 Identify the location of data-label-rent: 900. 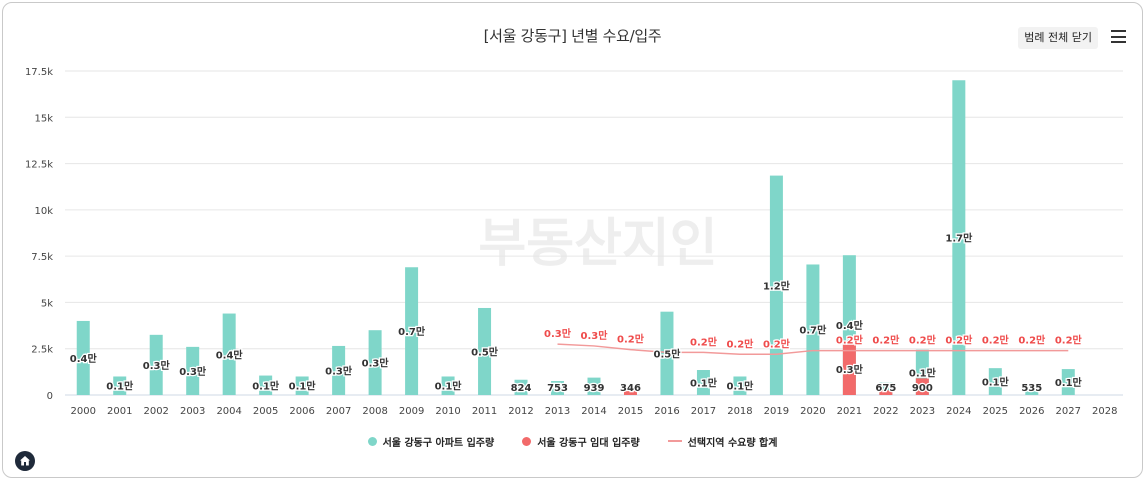
(922, 388).